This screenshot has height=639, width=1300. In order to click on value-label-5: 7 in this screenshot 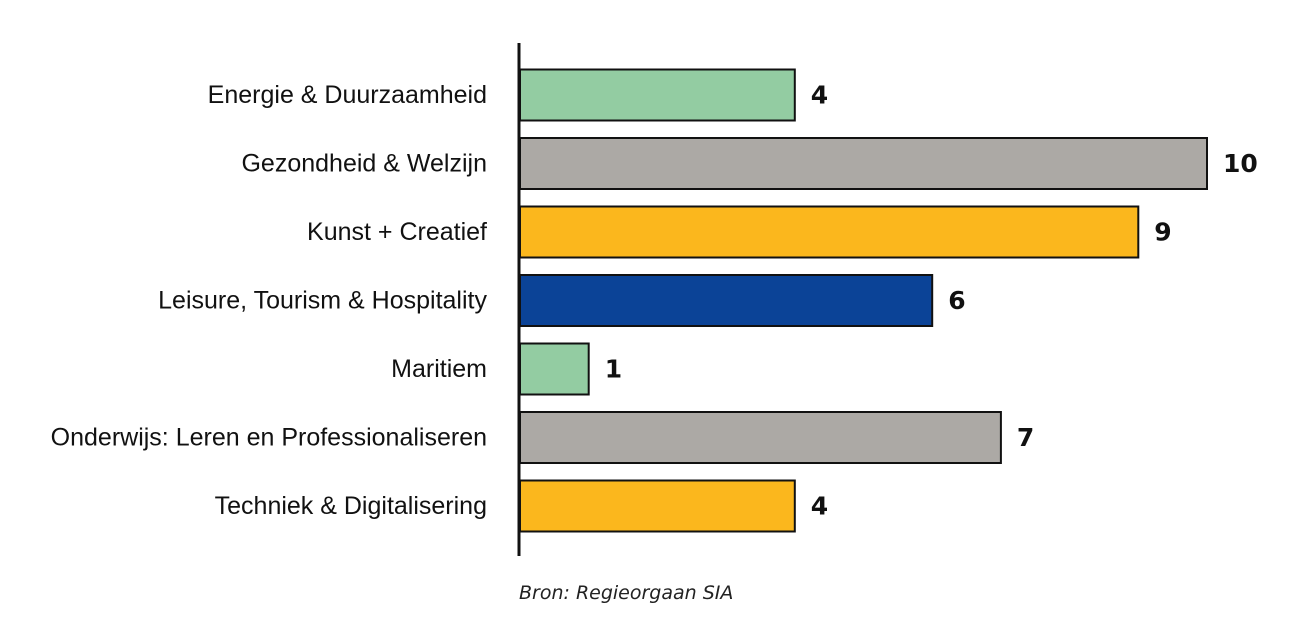, I will do `click(1025, 437)`.